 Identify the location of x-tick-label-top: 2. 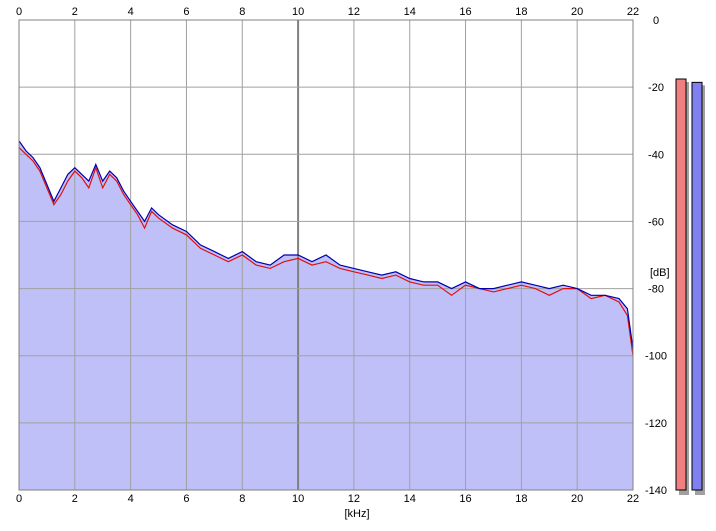
(75, 12).